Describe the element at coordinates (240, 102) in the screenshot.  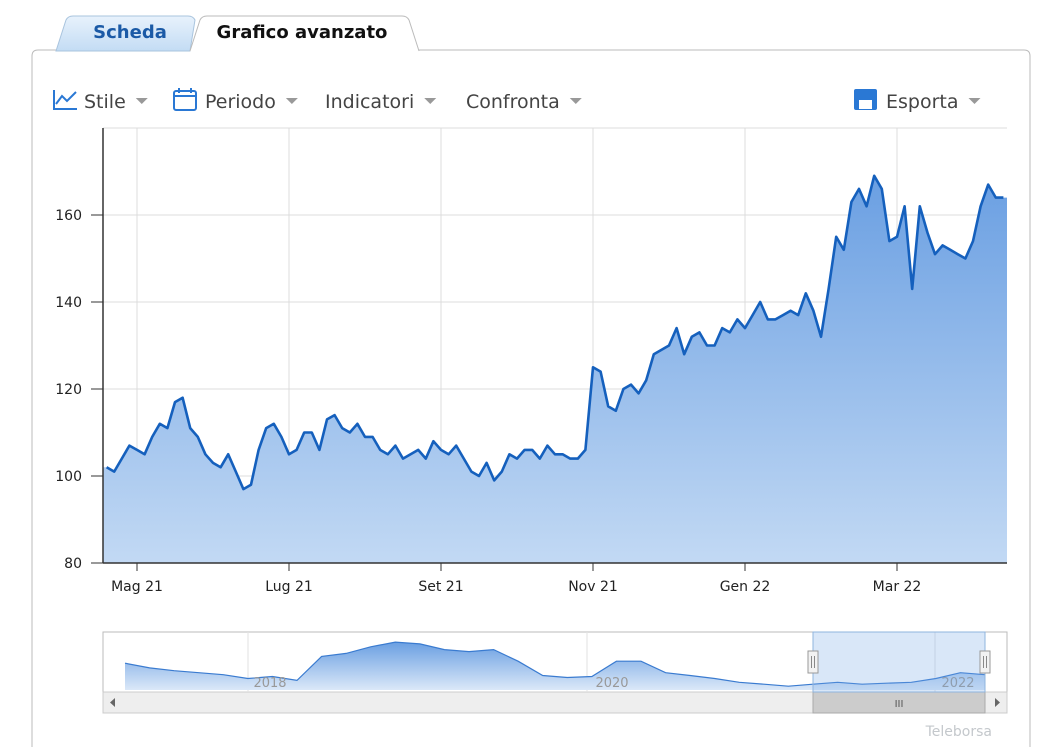
I see `toolbar-item: Periodo` at that location.